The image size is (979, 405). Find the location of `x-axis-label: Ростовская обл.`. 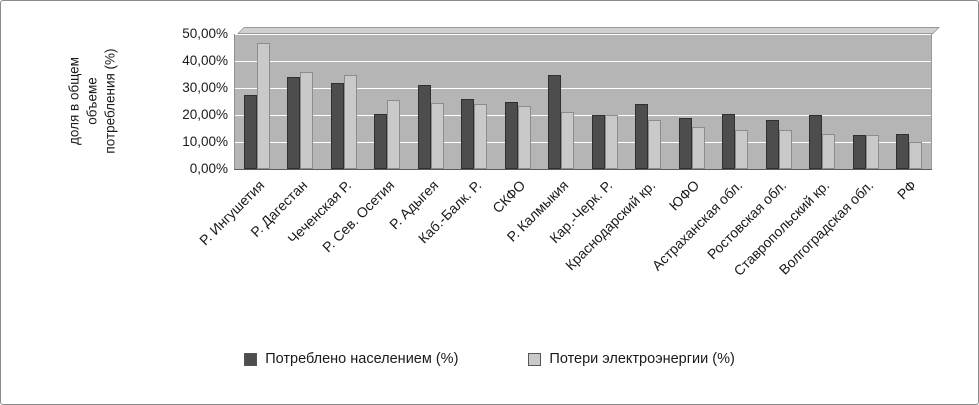

x-axis-label: Ростовская обл. is located at coordinates (746, 220).